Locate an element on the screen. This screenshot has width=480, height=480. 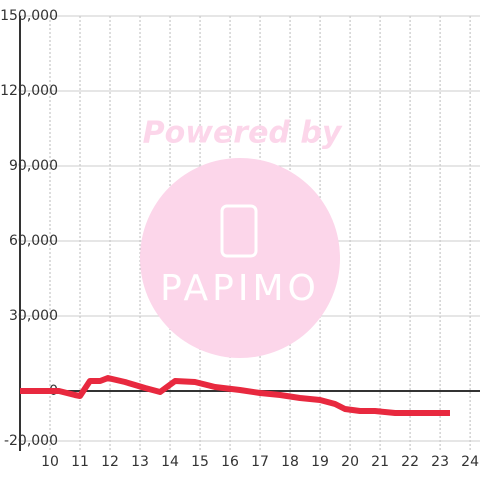
x-tick-label: 19 is located at coordinates (320, 462).